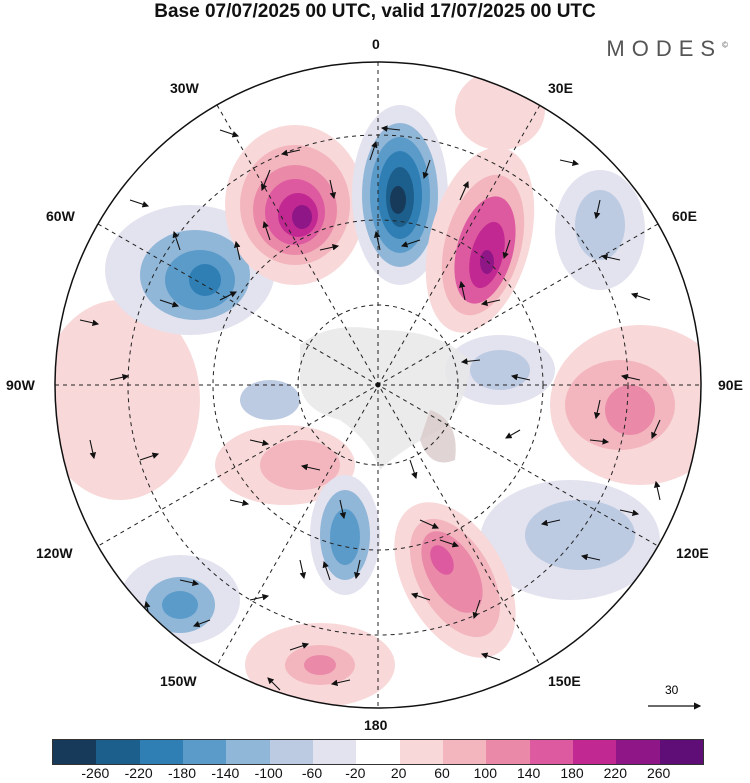  I want to click on colorbar-tick-label: -260, so click(95, 773).